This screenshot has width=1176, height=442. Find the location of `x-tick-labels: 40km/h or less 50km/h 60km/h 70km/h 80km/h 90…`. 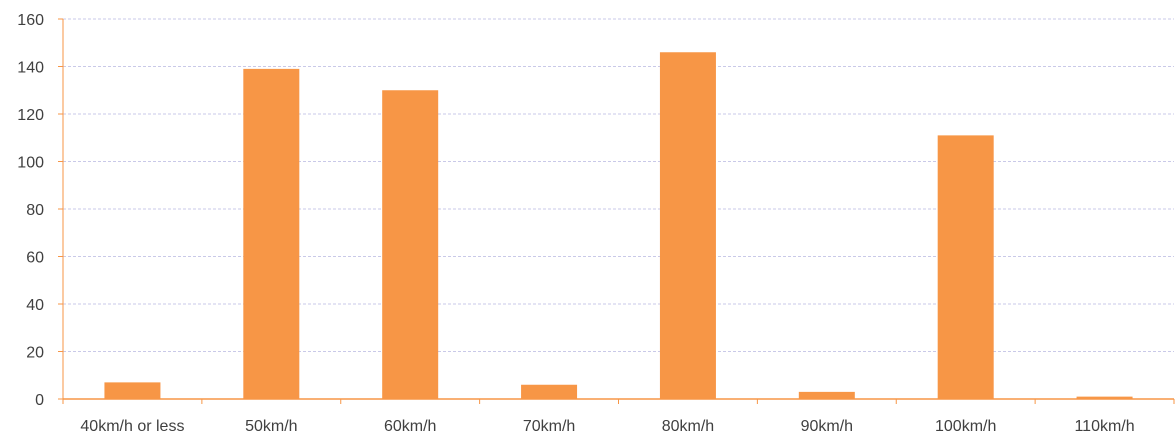

x-tick-labels: 40km/h or less 50km/h 60km/h 70km/h 80km/h 90… is located at coordinates (607, 426).